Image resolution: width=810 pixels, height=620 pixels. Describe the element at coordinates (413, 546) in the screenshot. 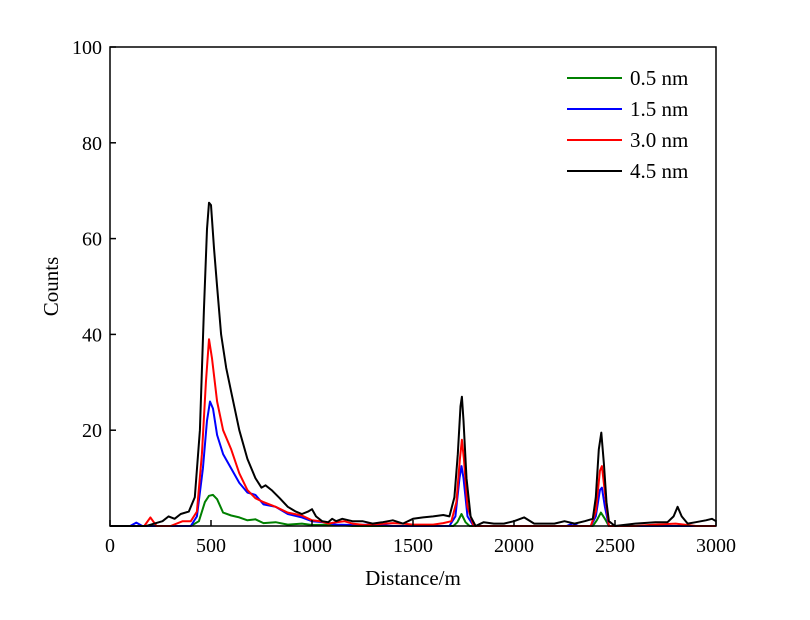

I see `x-tick-label: 1500` at that location.